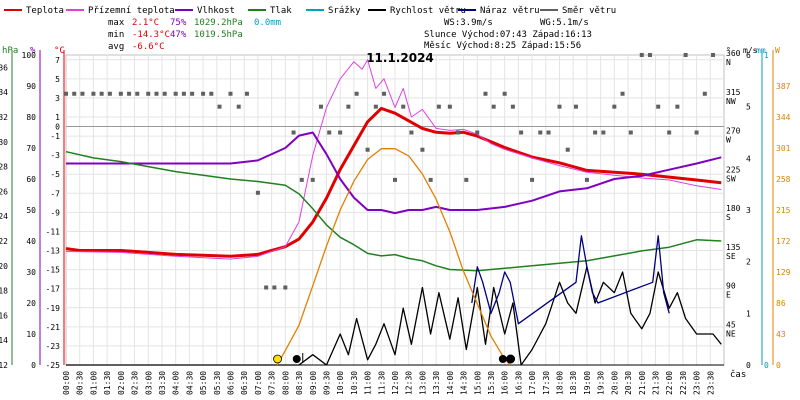  Describe the element at coordinates (587, 383) in the screenshot. I see `x-tick-label: 19:00` at that location.